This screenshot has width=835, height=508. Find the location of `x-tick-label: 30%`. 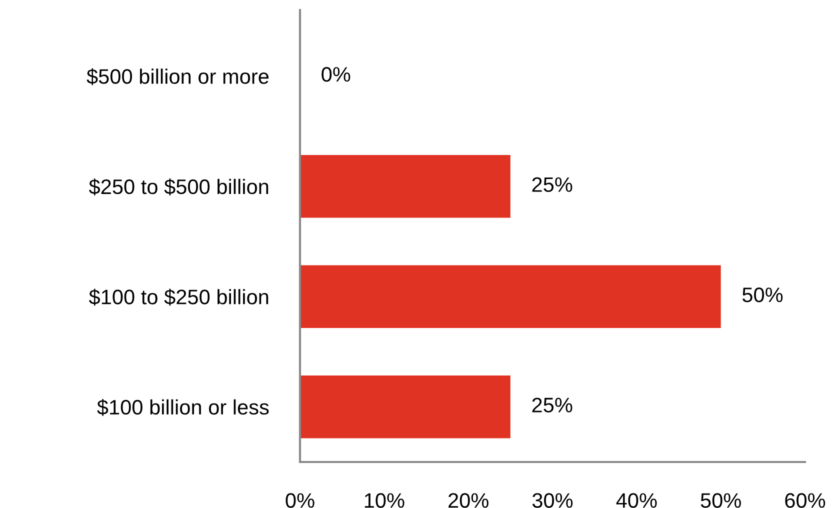

x-tick-label: 30% is located at coordinates (552, 500).